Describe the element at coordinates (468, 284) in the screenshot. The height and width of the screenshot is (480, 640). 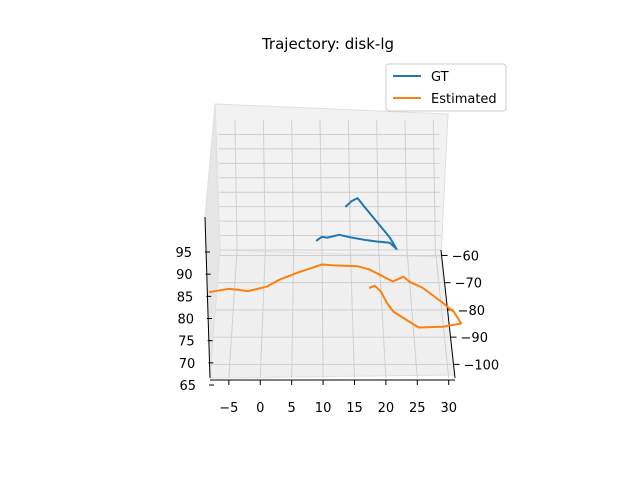
I see `y-tick-label: −70` at that location.